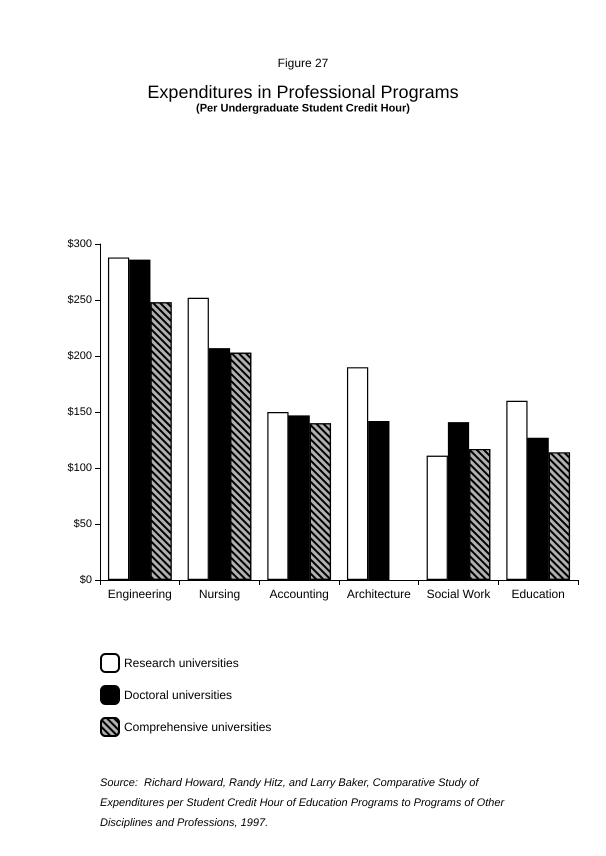  What do you see at coordinates (80, 300) in the screenshot?
I see `y-tick-label: $250` at bounding box center [80, 300].